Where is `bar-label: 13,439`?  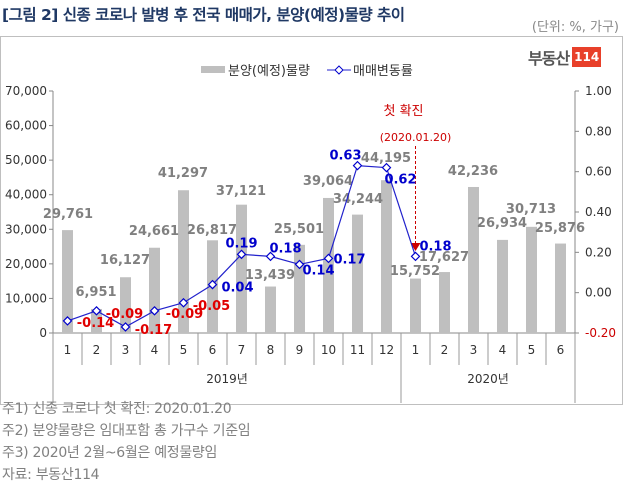 bar-label: 13,439 is located at coordinates (270, 275).